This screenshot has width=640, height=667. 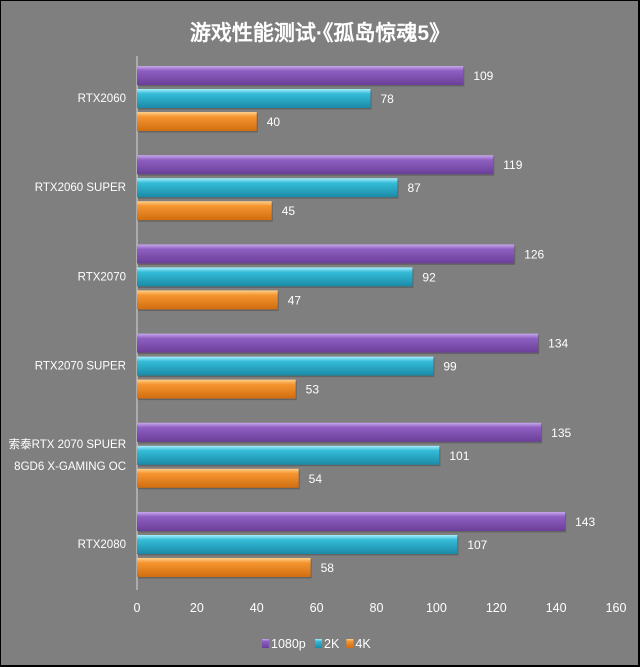 What do you see at coordinates (534, 254) in the screenshot?
I see `data-label: 126` at bounding box center [534, 254].